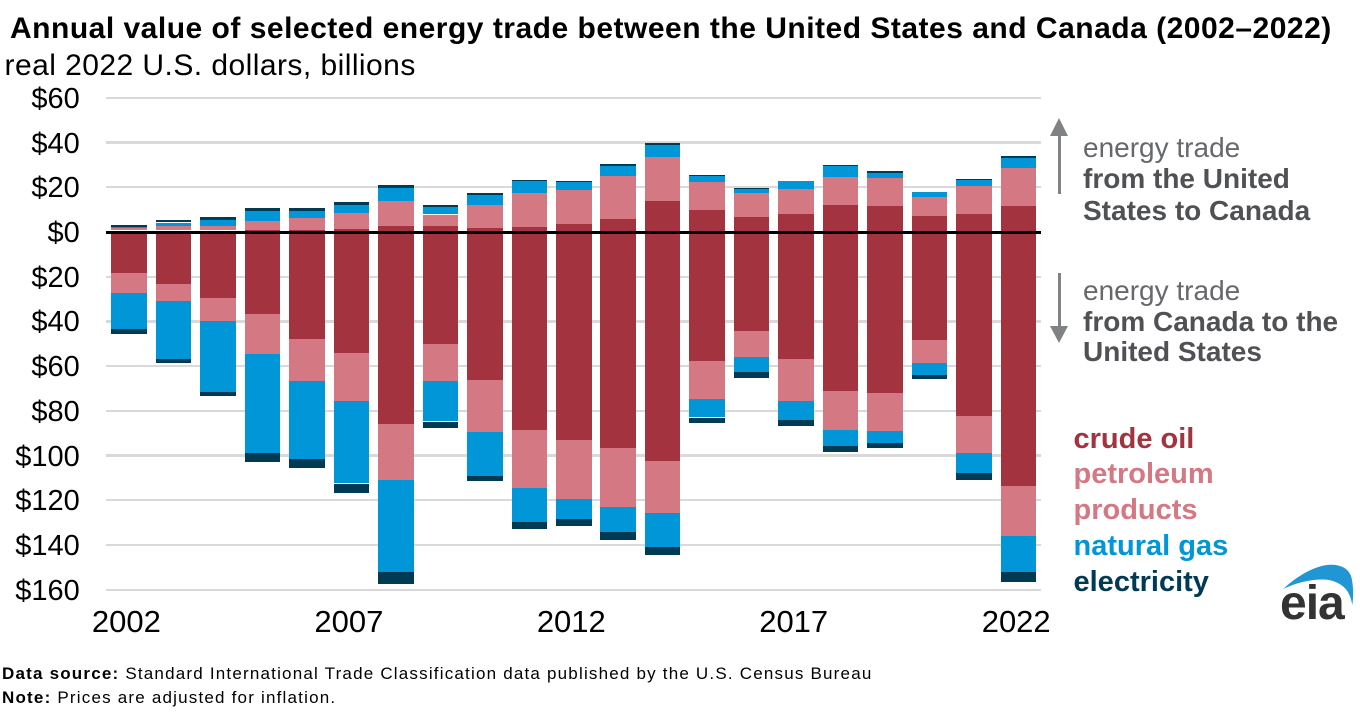  I want to click on svg-text: eia, so click(1312, 603).